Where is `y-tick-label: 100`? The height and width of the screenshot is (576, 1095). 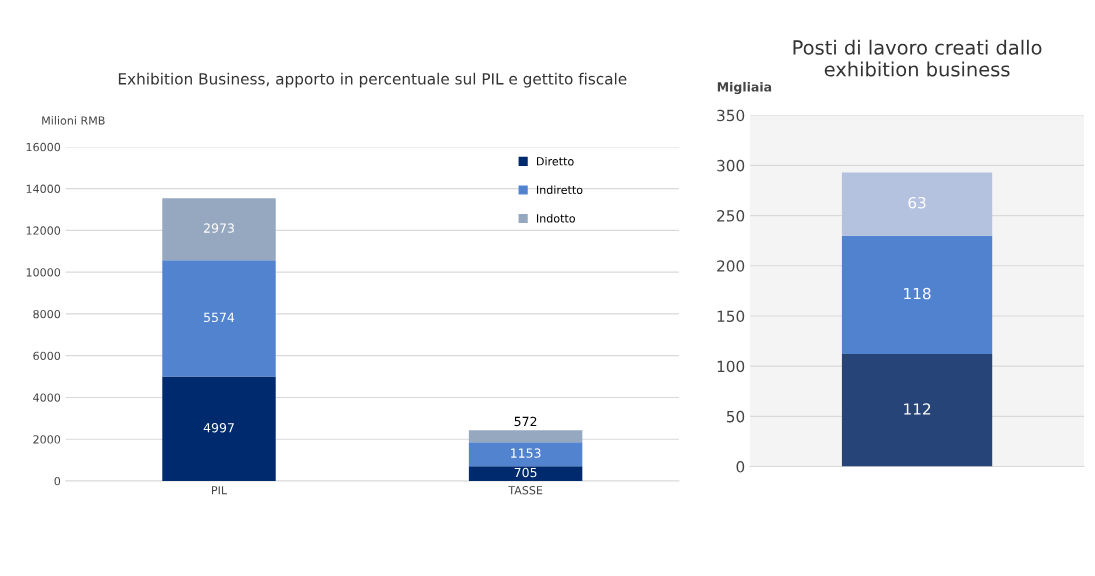 y-tick-label: 100 is located at coordinates (731, 366).